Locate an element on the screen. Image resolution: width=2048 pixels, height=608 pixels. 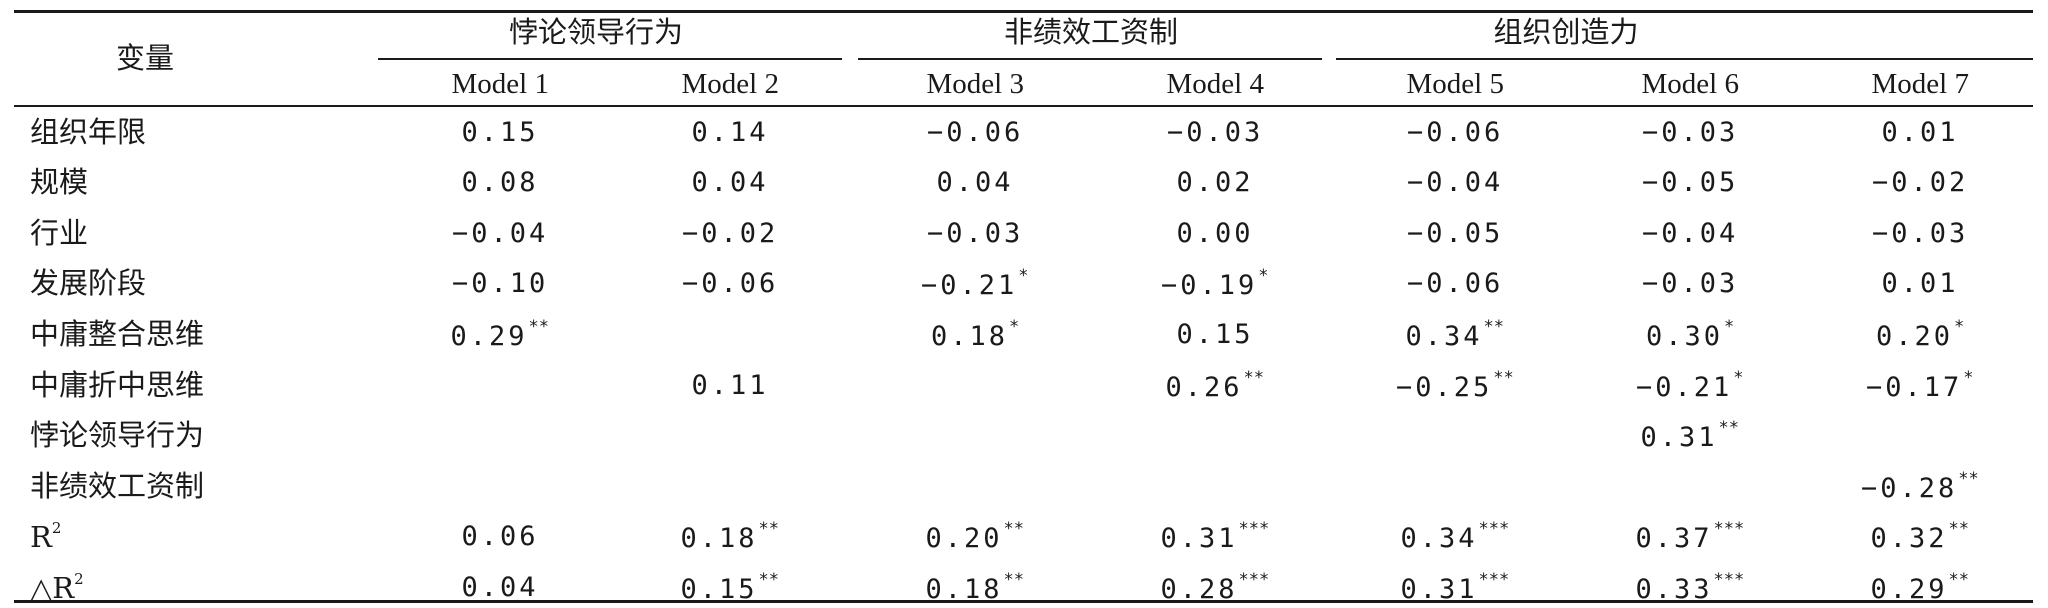
cell-value: 0.30 is located at coordinates (1685, 336).